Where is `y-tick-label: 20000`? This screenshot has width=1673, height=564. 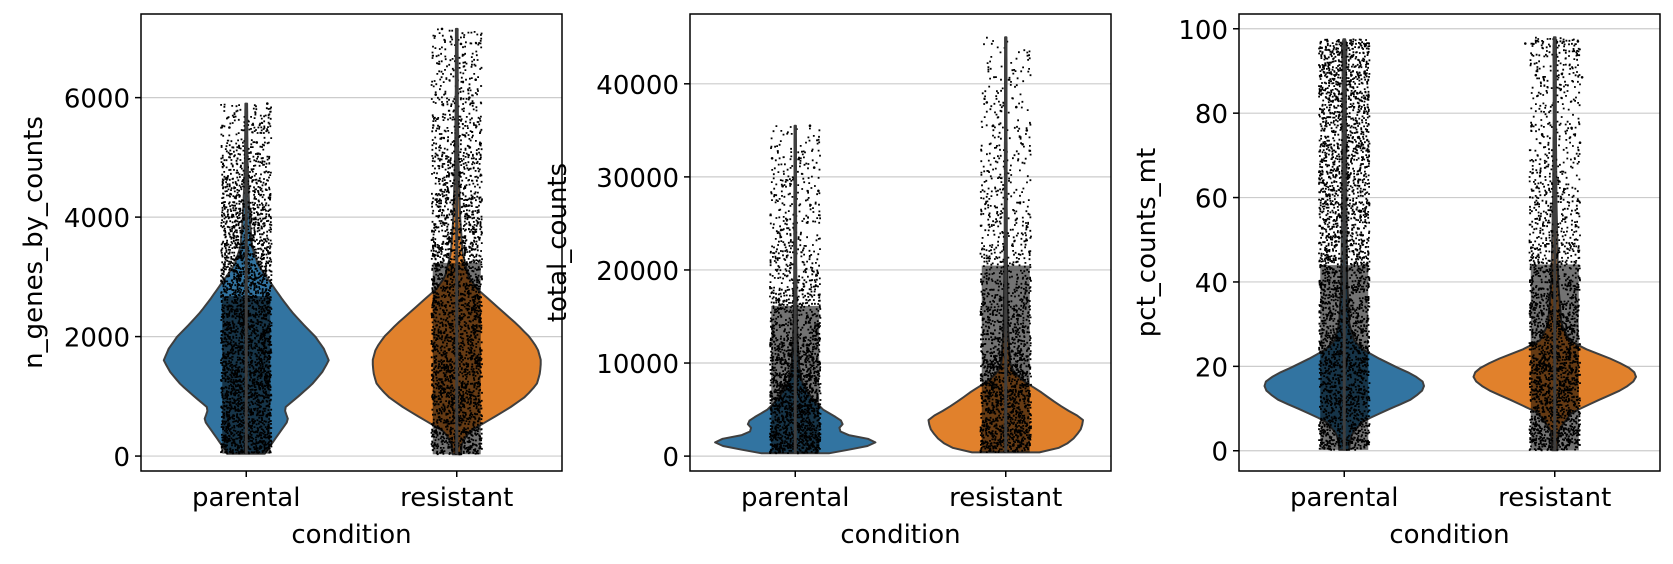
y-tick-label: 20000 is located at coordinates (637, 272).